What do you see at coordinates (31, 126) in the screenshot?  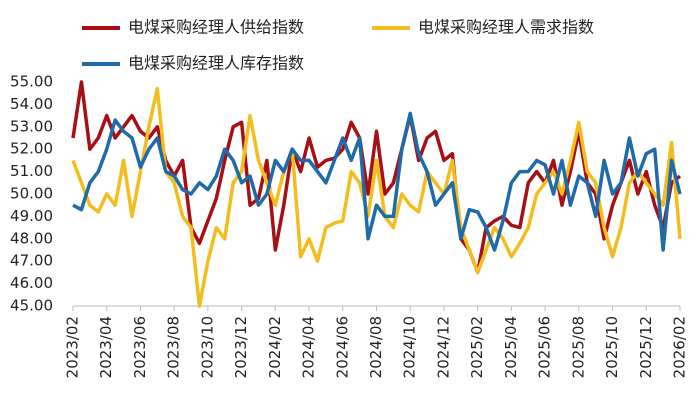 I see `y-tick-label: 53.00` at bounding box center [31, 126].